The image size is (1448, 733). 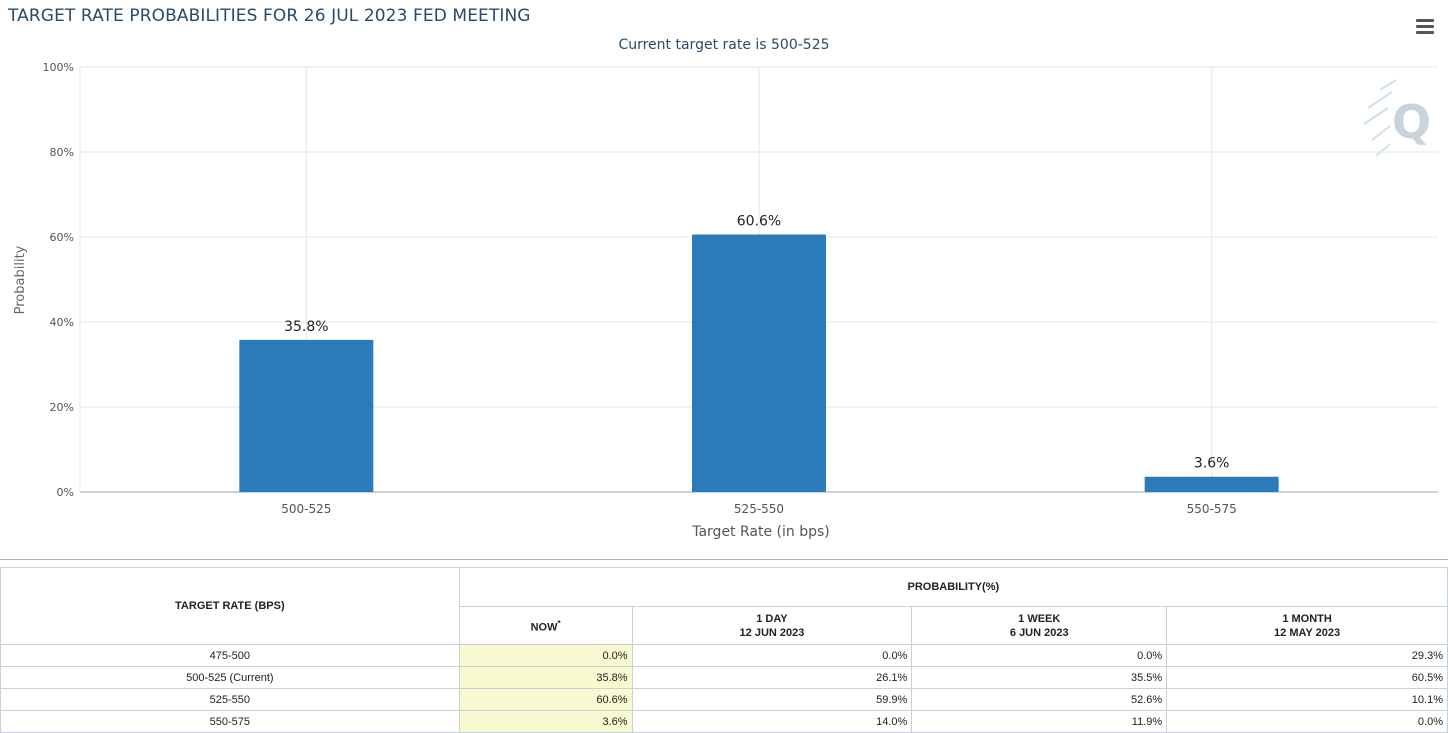 I want to click on probability-cell: 10.1%, so click(x=1307, y=699).